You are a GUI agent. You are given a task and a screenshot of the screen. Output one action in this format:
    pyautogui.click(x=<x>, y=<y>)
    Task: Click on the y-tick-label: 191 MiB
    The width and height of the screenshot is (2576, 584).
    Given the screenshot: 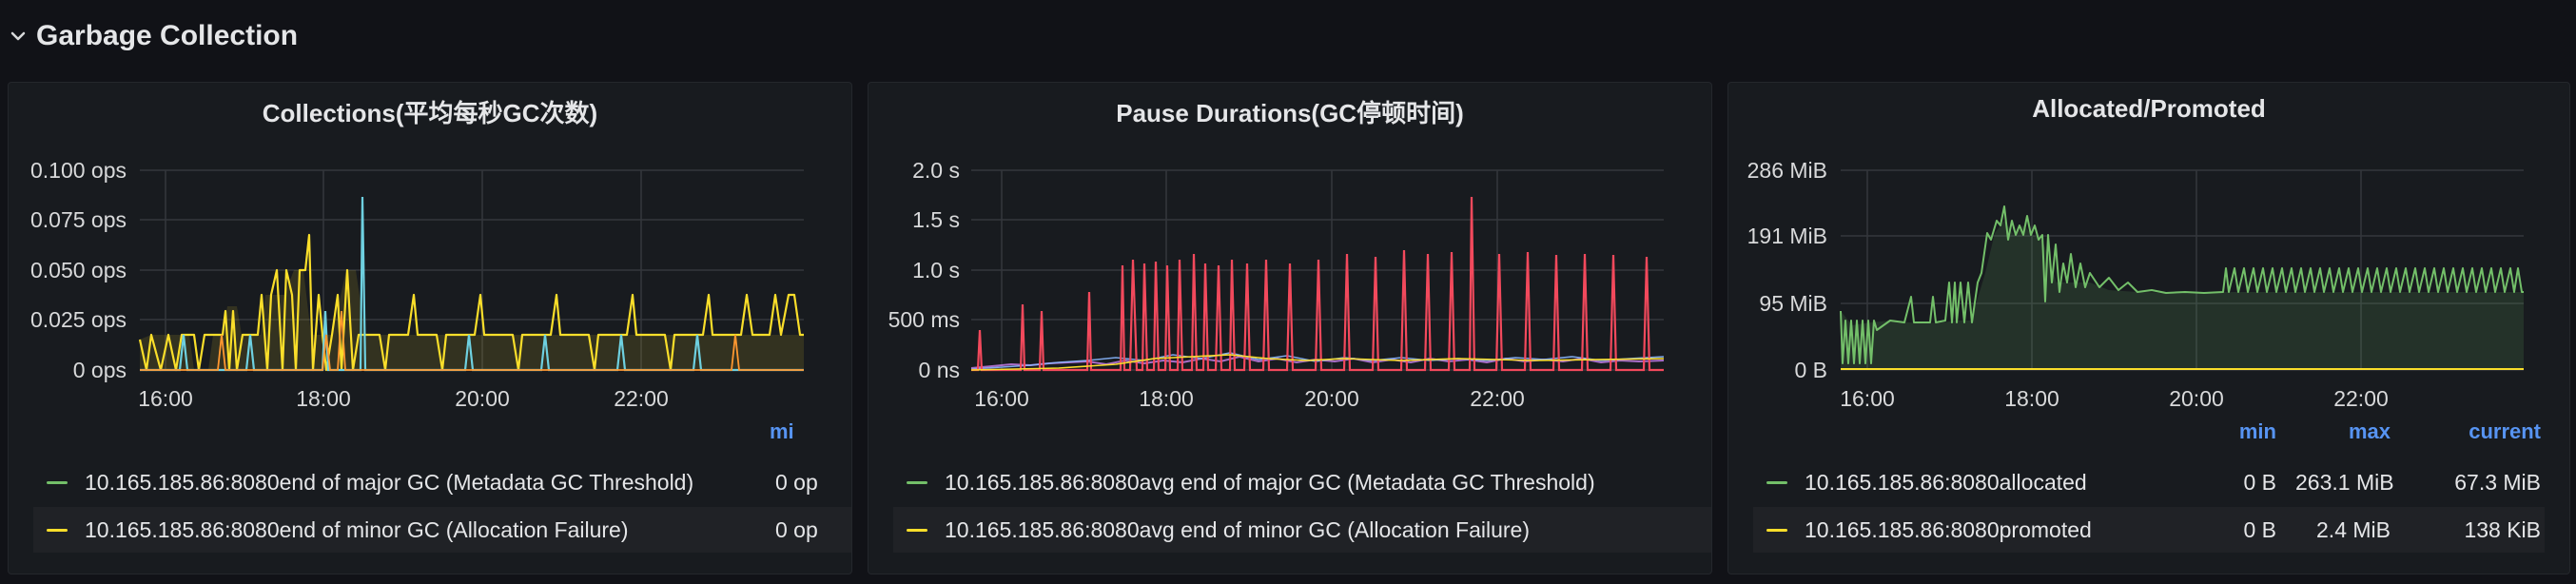 What is the action you would take?
    pyautogui.click(x=1787, y=236)
    